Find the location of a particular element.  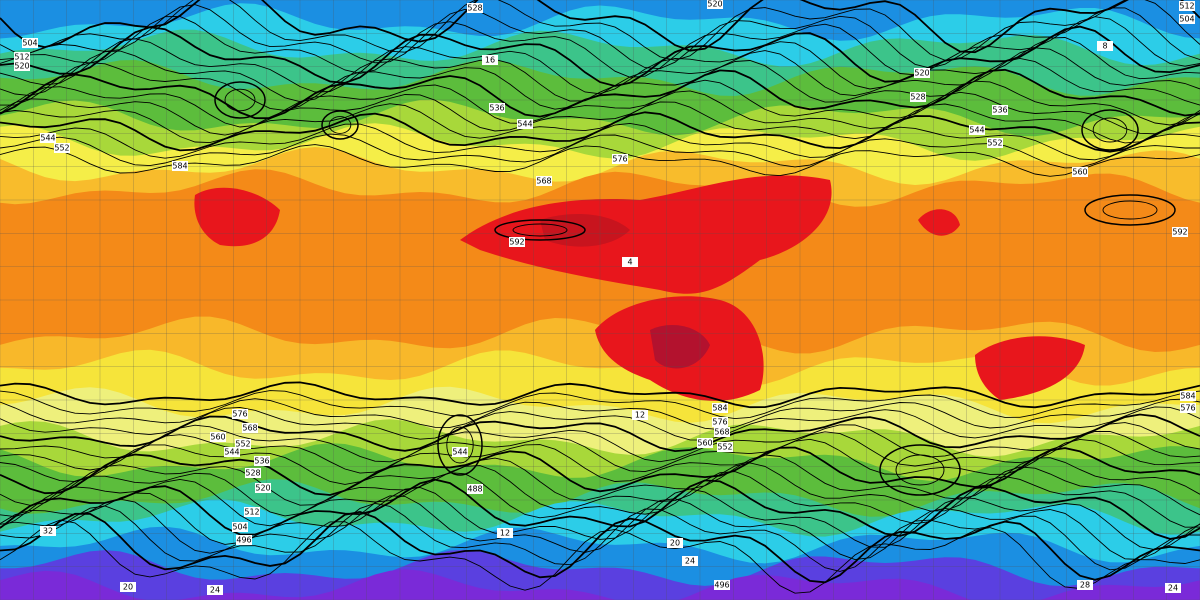

contour-label: 4 is located at coordinates (629, 262).